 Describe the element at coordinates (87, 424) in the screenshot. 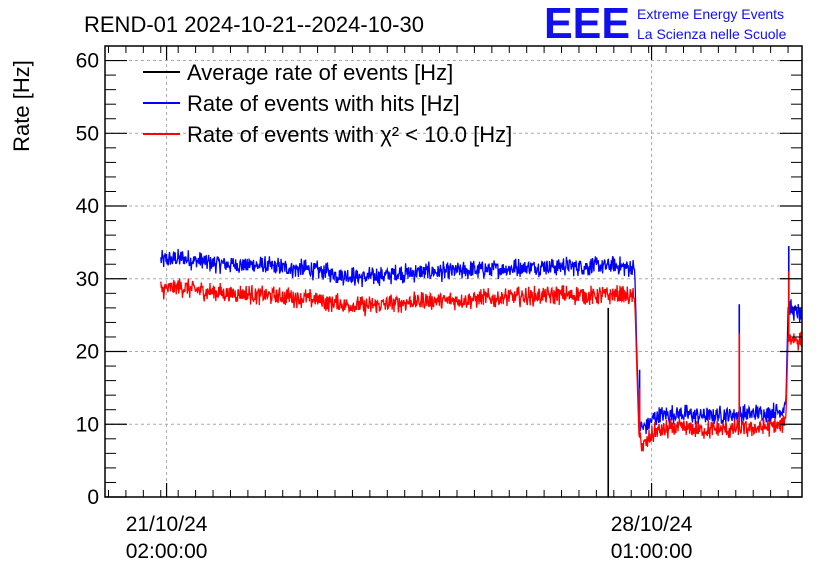

I see `y-tick-label: 10` at that location.